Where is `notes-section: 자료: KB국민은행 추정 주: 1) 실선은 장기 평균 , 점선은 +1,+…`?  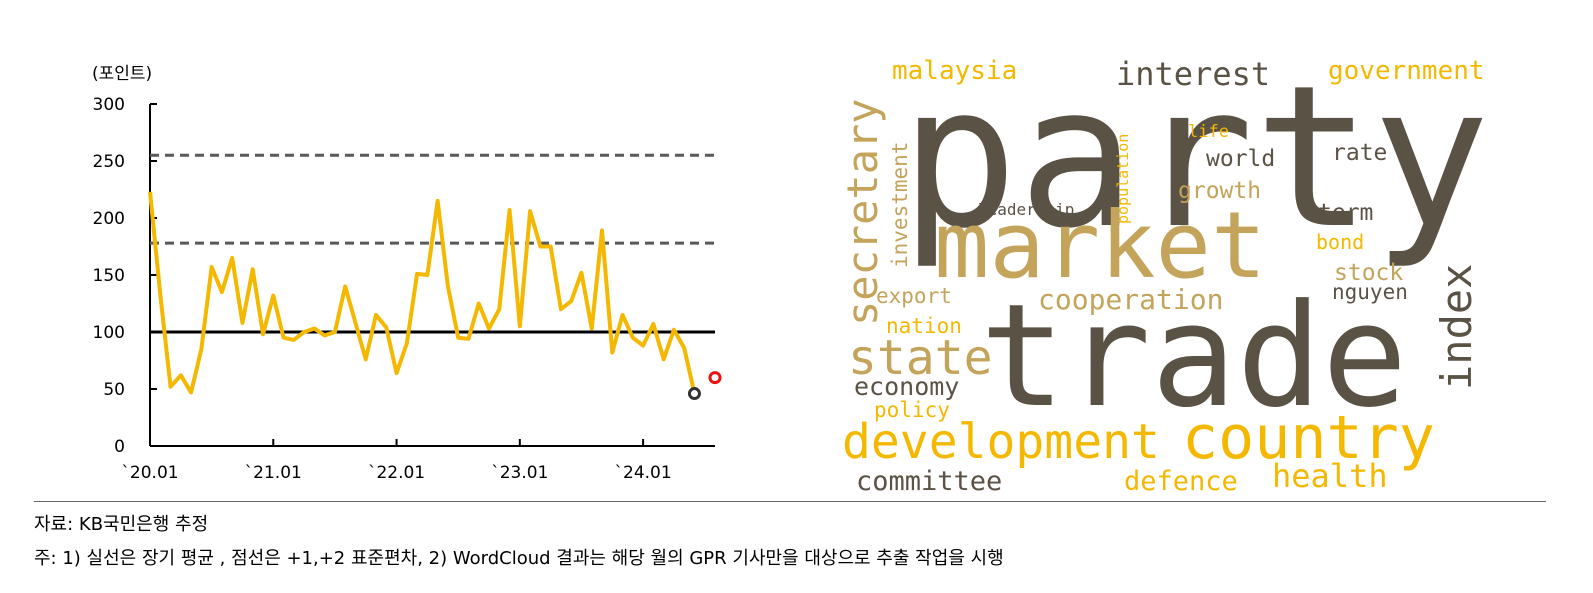 notes-section: 자료: KB국민은행 추정 주: 1) 실선은 장기 평균 , 점선은 +1,+… is located at coordinates (794, 542).